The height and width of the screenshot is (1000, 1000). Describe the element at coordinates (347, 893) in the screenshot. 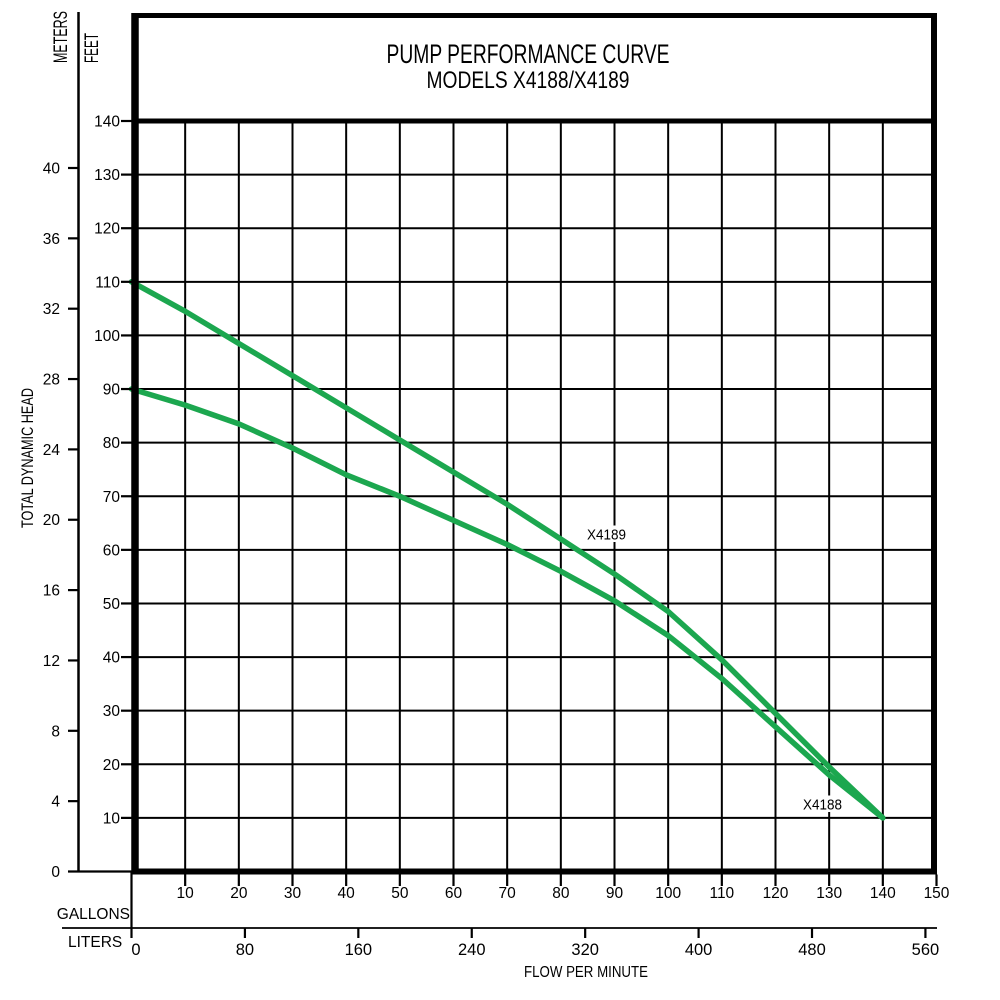

I see `gallons-tick-label: 40` at that location.